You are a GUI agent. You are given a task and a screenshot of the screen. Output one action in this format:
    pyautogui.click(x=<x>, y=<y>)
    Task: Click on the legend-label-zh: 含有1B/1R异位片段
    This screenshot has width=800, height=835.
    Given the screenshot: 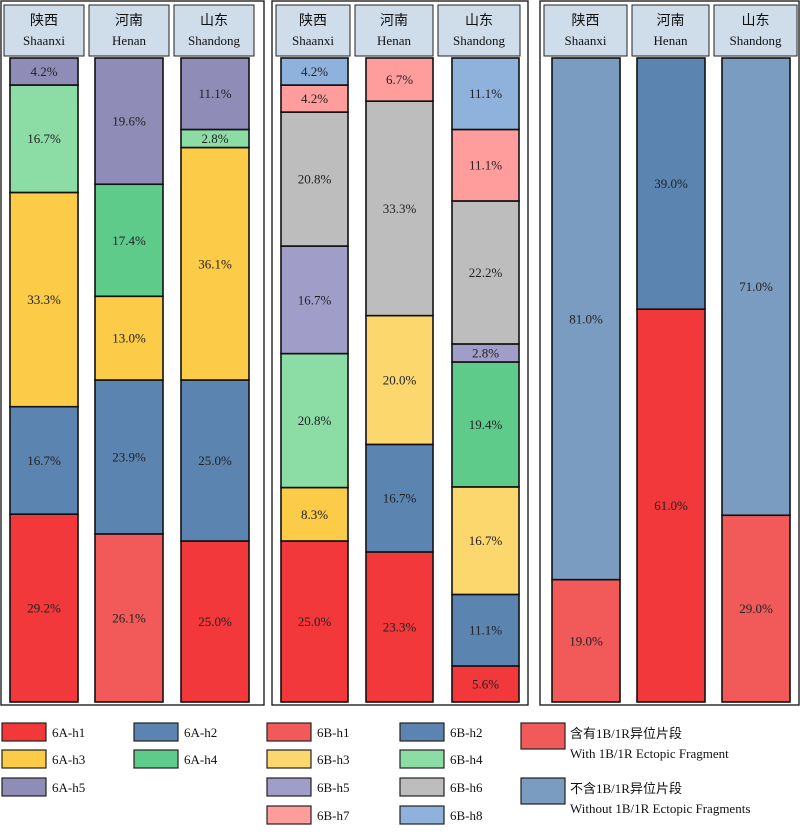 What is the action you would take?
    pyautogui.click(x=626, y=733)
    